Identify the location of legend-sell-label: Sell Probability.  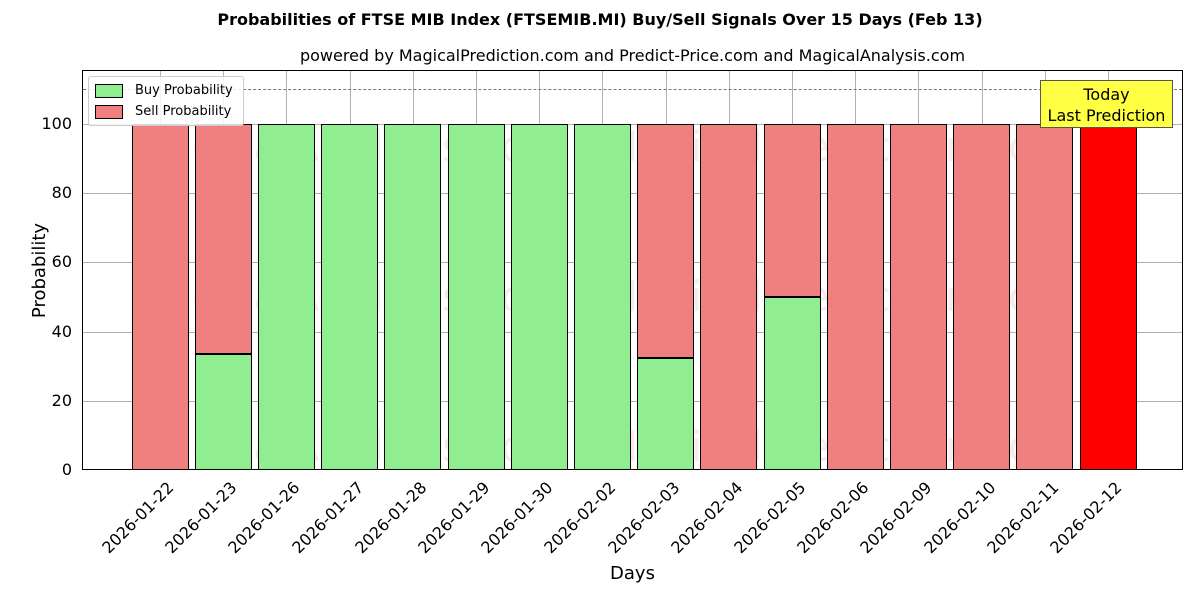
(183, 111).